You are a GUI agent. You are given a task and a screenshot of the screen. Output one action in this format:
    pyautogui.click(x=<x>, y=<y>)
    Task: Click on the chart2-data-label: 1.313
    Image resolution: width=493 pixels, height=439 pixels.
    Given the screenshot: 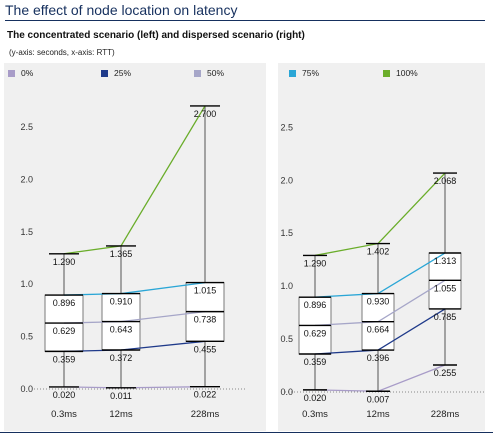 What is the action you would take?
    pyautogui.click(x=445, y=261)
    